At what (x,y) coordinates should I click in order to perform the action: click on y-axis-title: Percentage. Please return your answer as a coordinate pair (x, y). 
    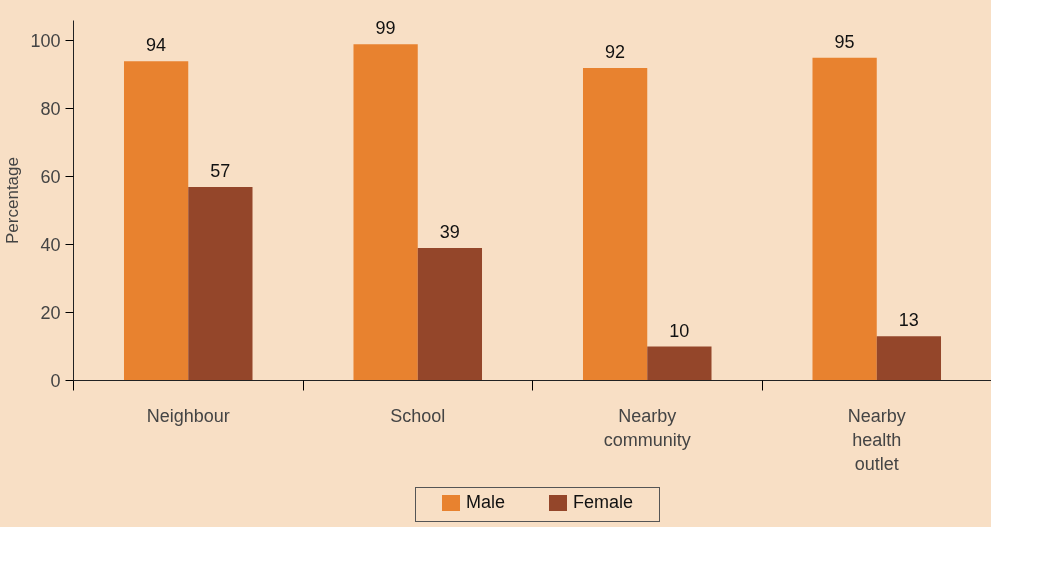
    Looking at the image, I should click on (13, 200).